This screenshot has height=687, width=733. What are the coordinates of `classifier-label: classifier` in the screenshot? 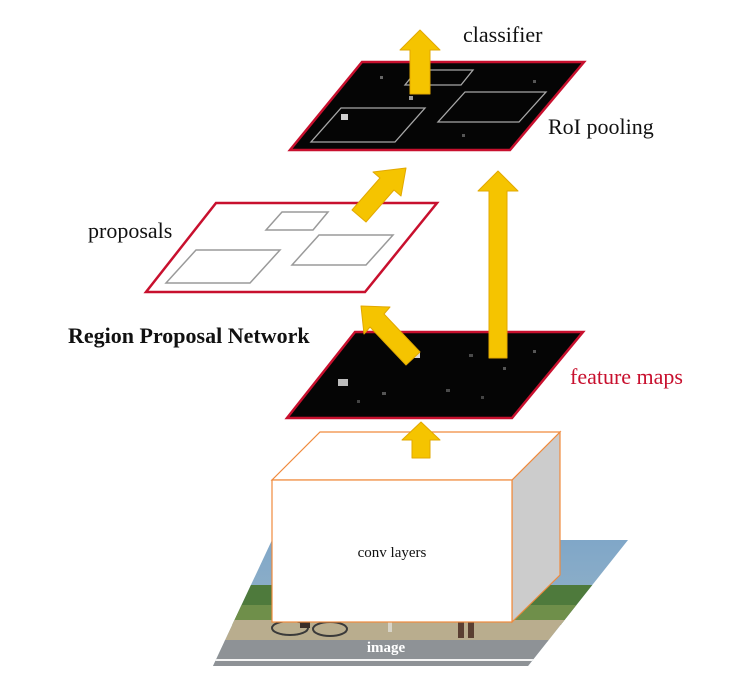 It's located at (503, 34).